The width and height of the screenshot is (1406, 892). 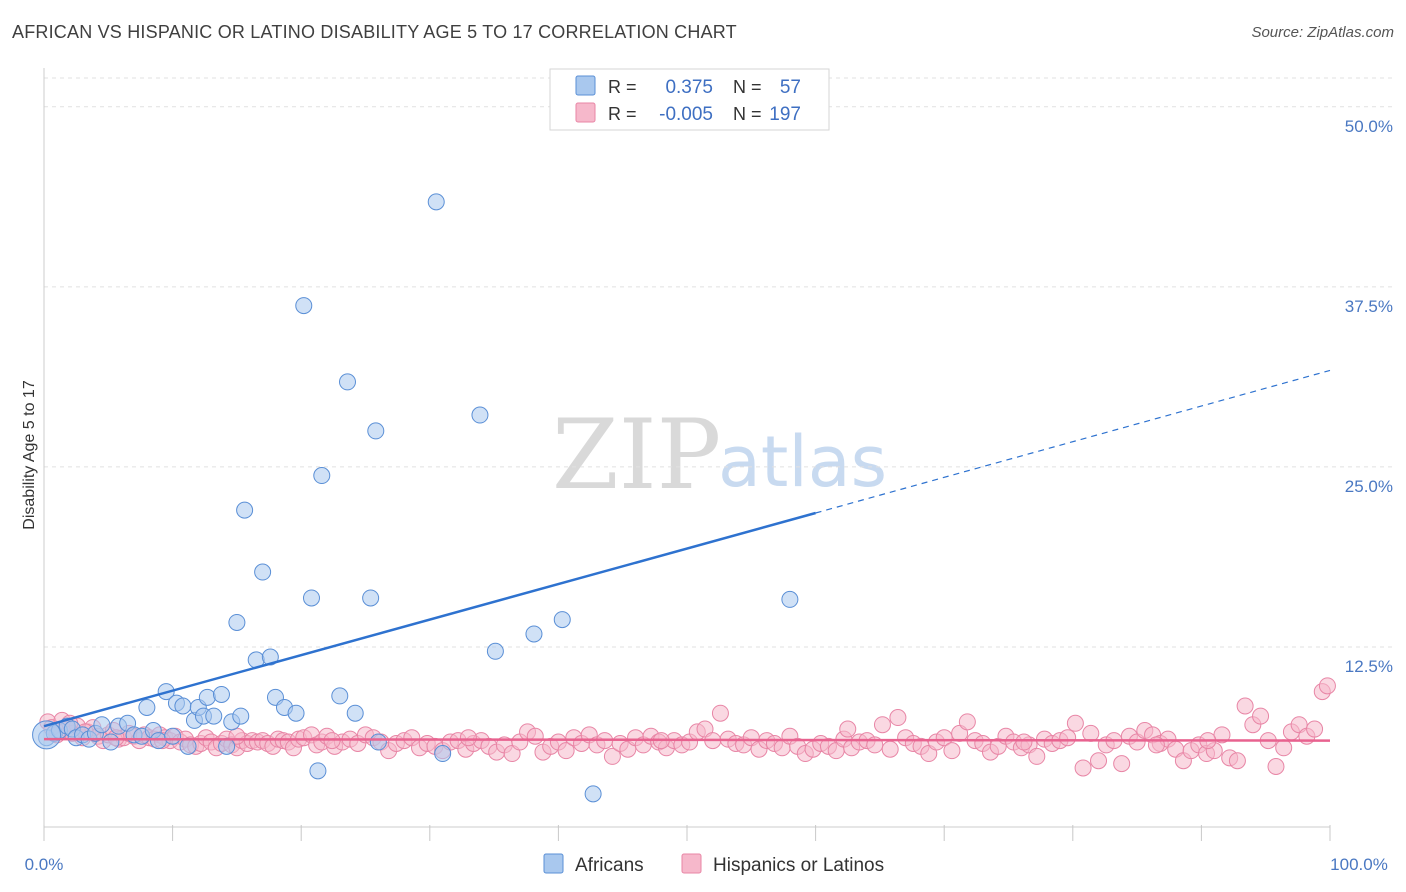 I want to click on stats-r-label-blue: R =, so click(x=622, y=87).